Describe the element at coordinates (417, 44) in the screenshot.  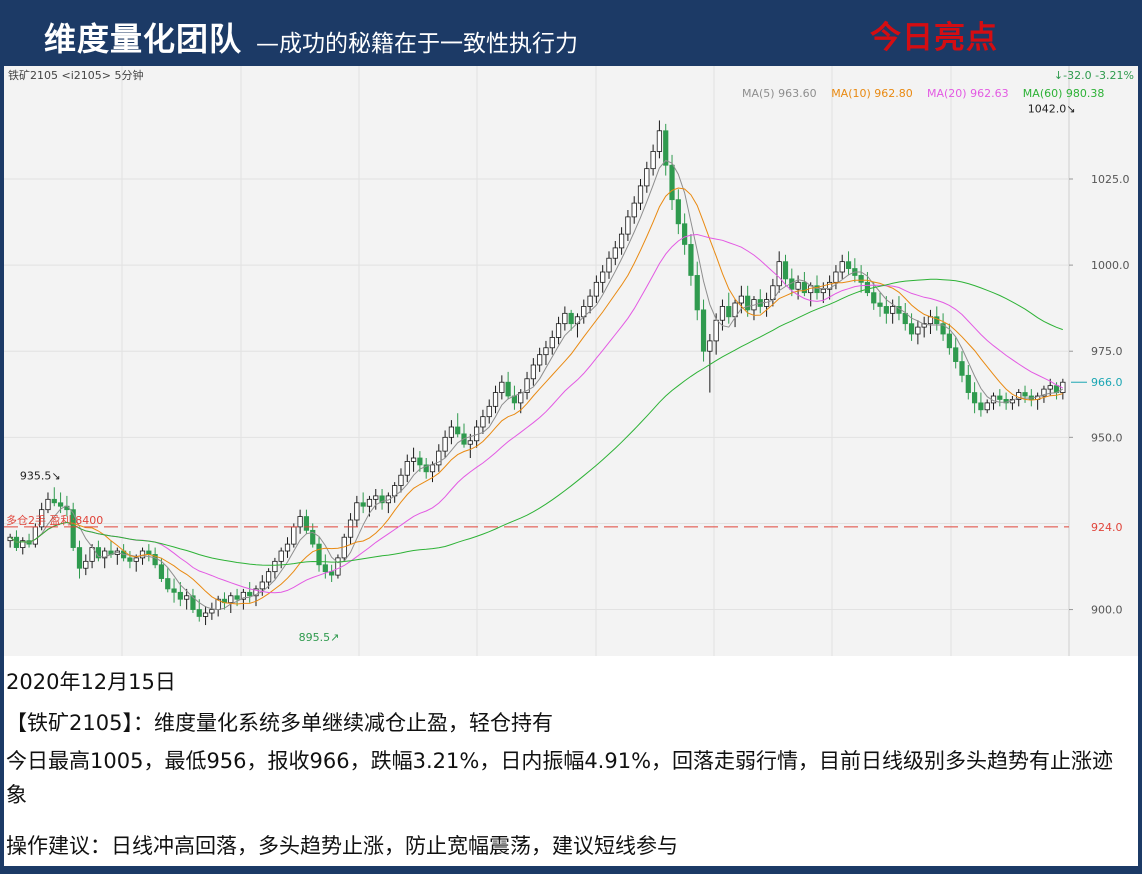
I see `brand-slogan: —成功的秘籍在于一致性执行力` at that location.